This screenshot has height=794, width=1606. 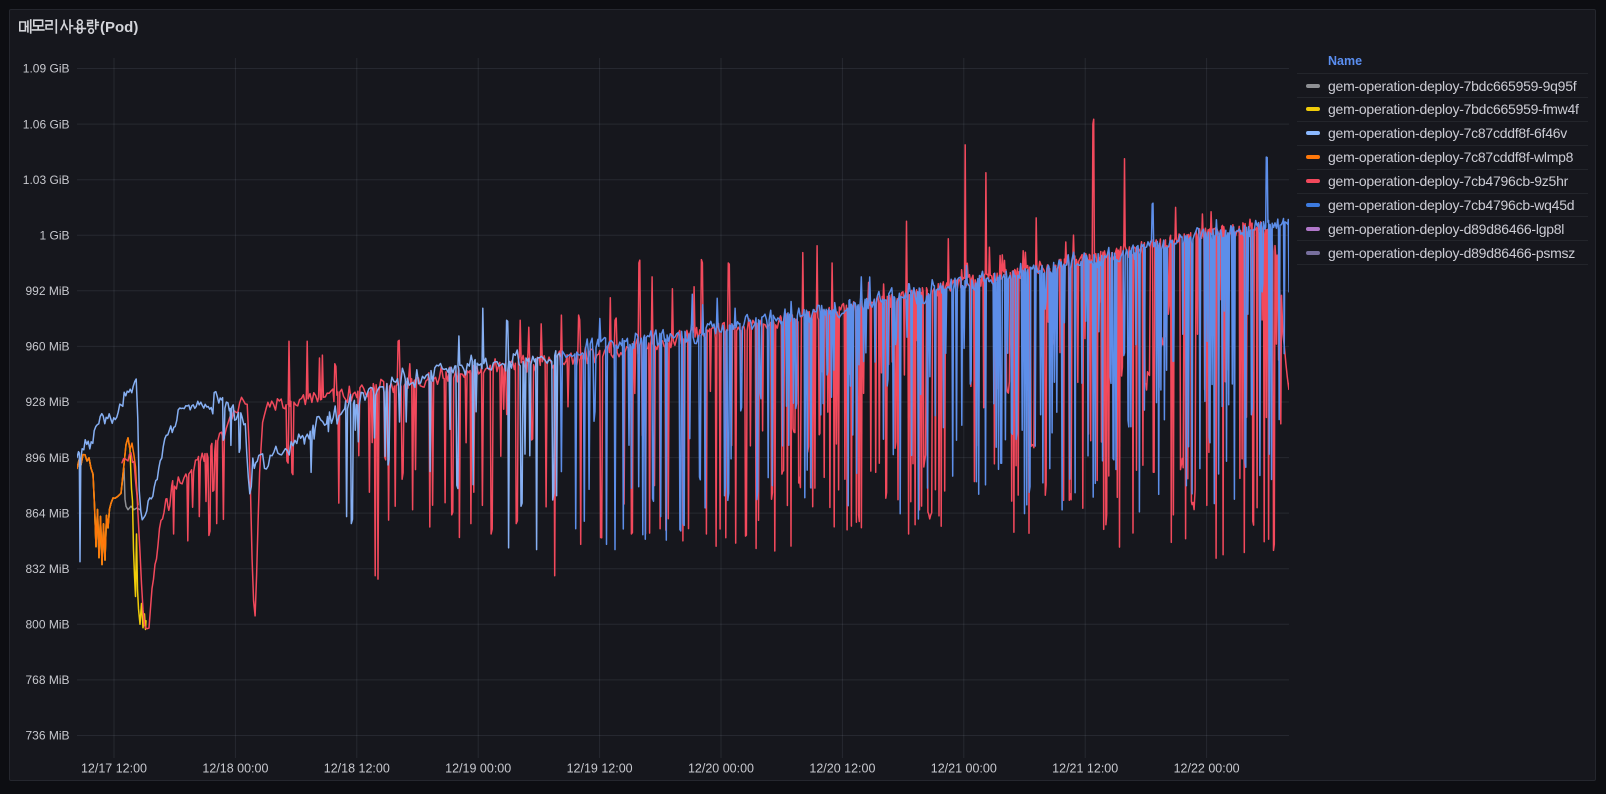 What do you see at coordinates (1207, 769) in the screenshot?
I see `svg-text: 12/22 00:00` at bounding box center [1207, 769].